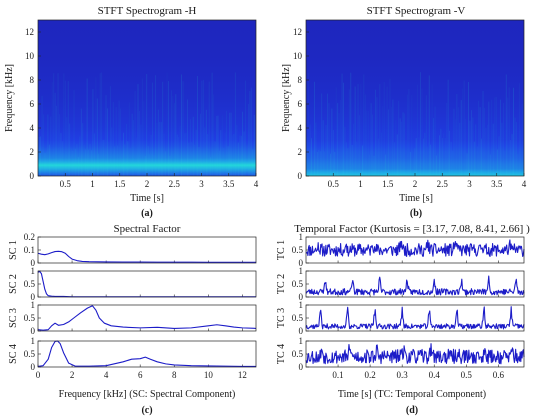  Describe the element at coordinates (300, 152) in the screenshot. I see `y-tick-label: 2` at that location.